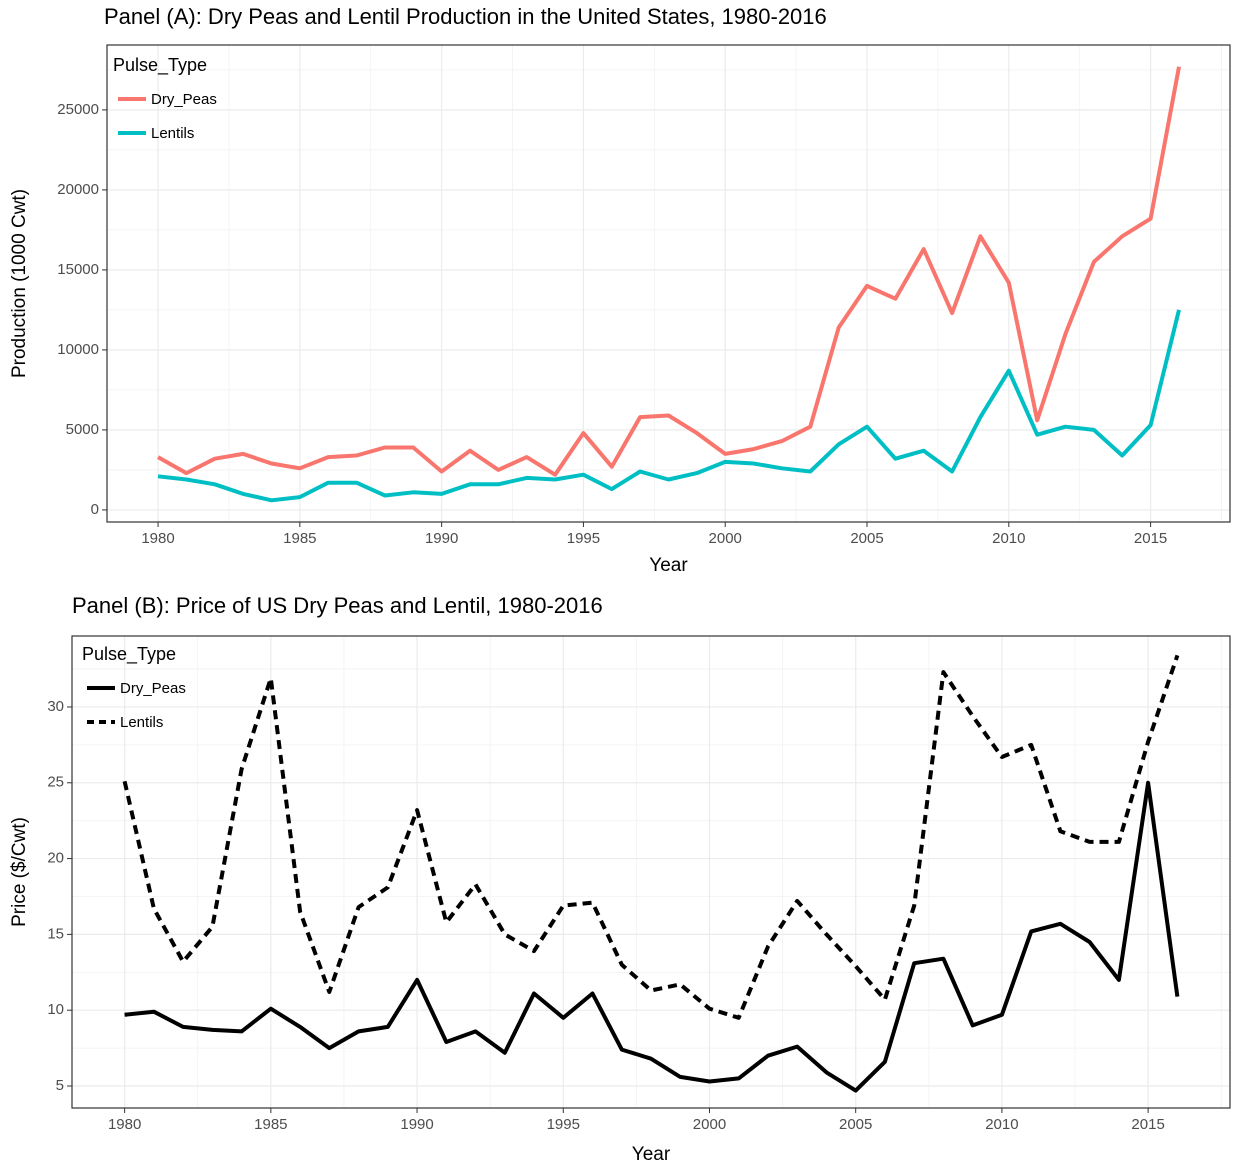 The width and height of the screenshot is (1235, 1166). What do you see at coordinates (95, 509) in the screenshot?
I see `y-tick-label: 0` at bounding box center [95, 509].